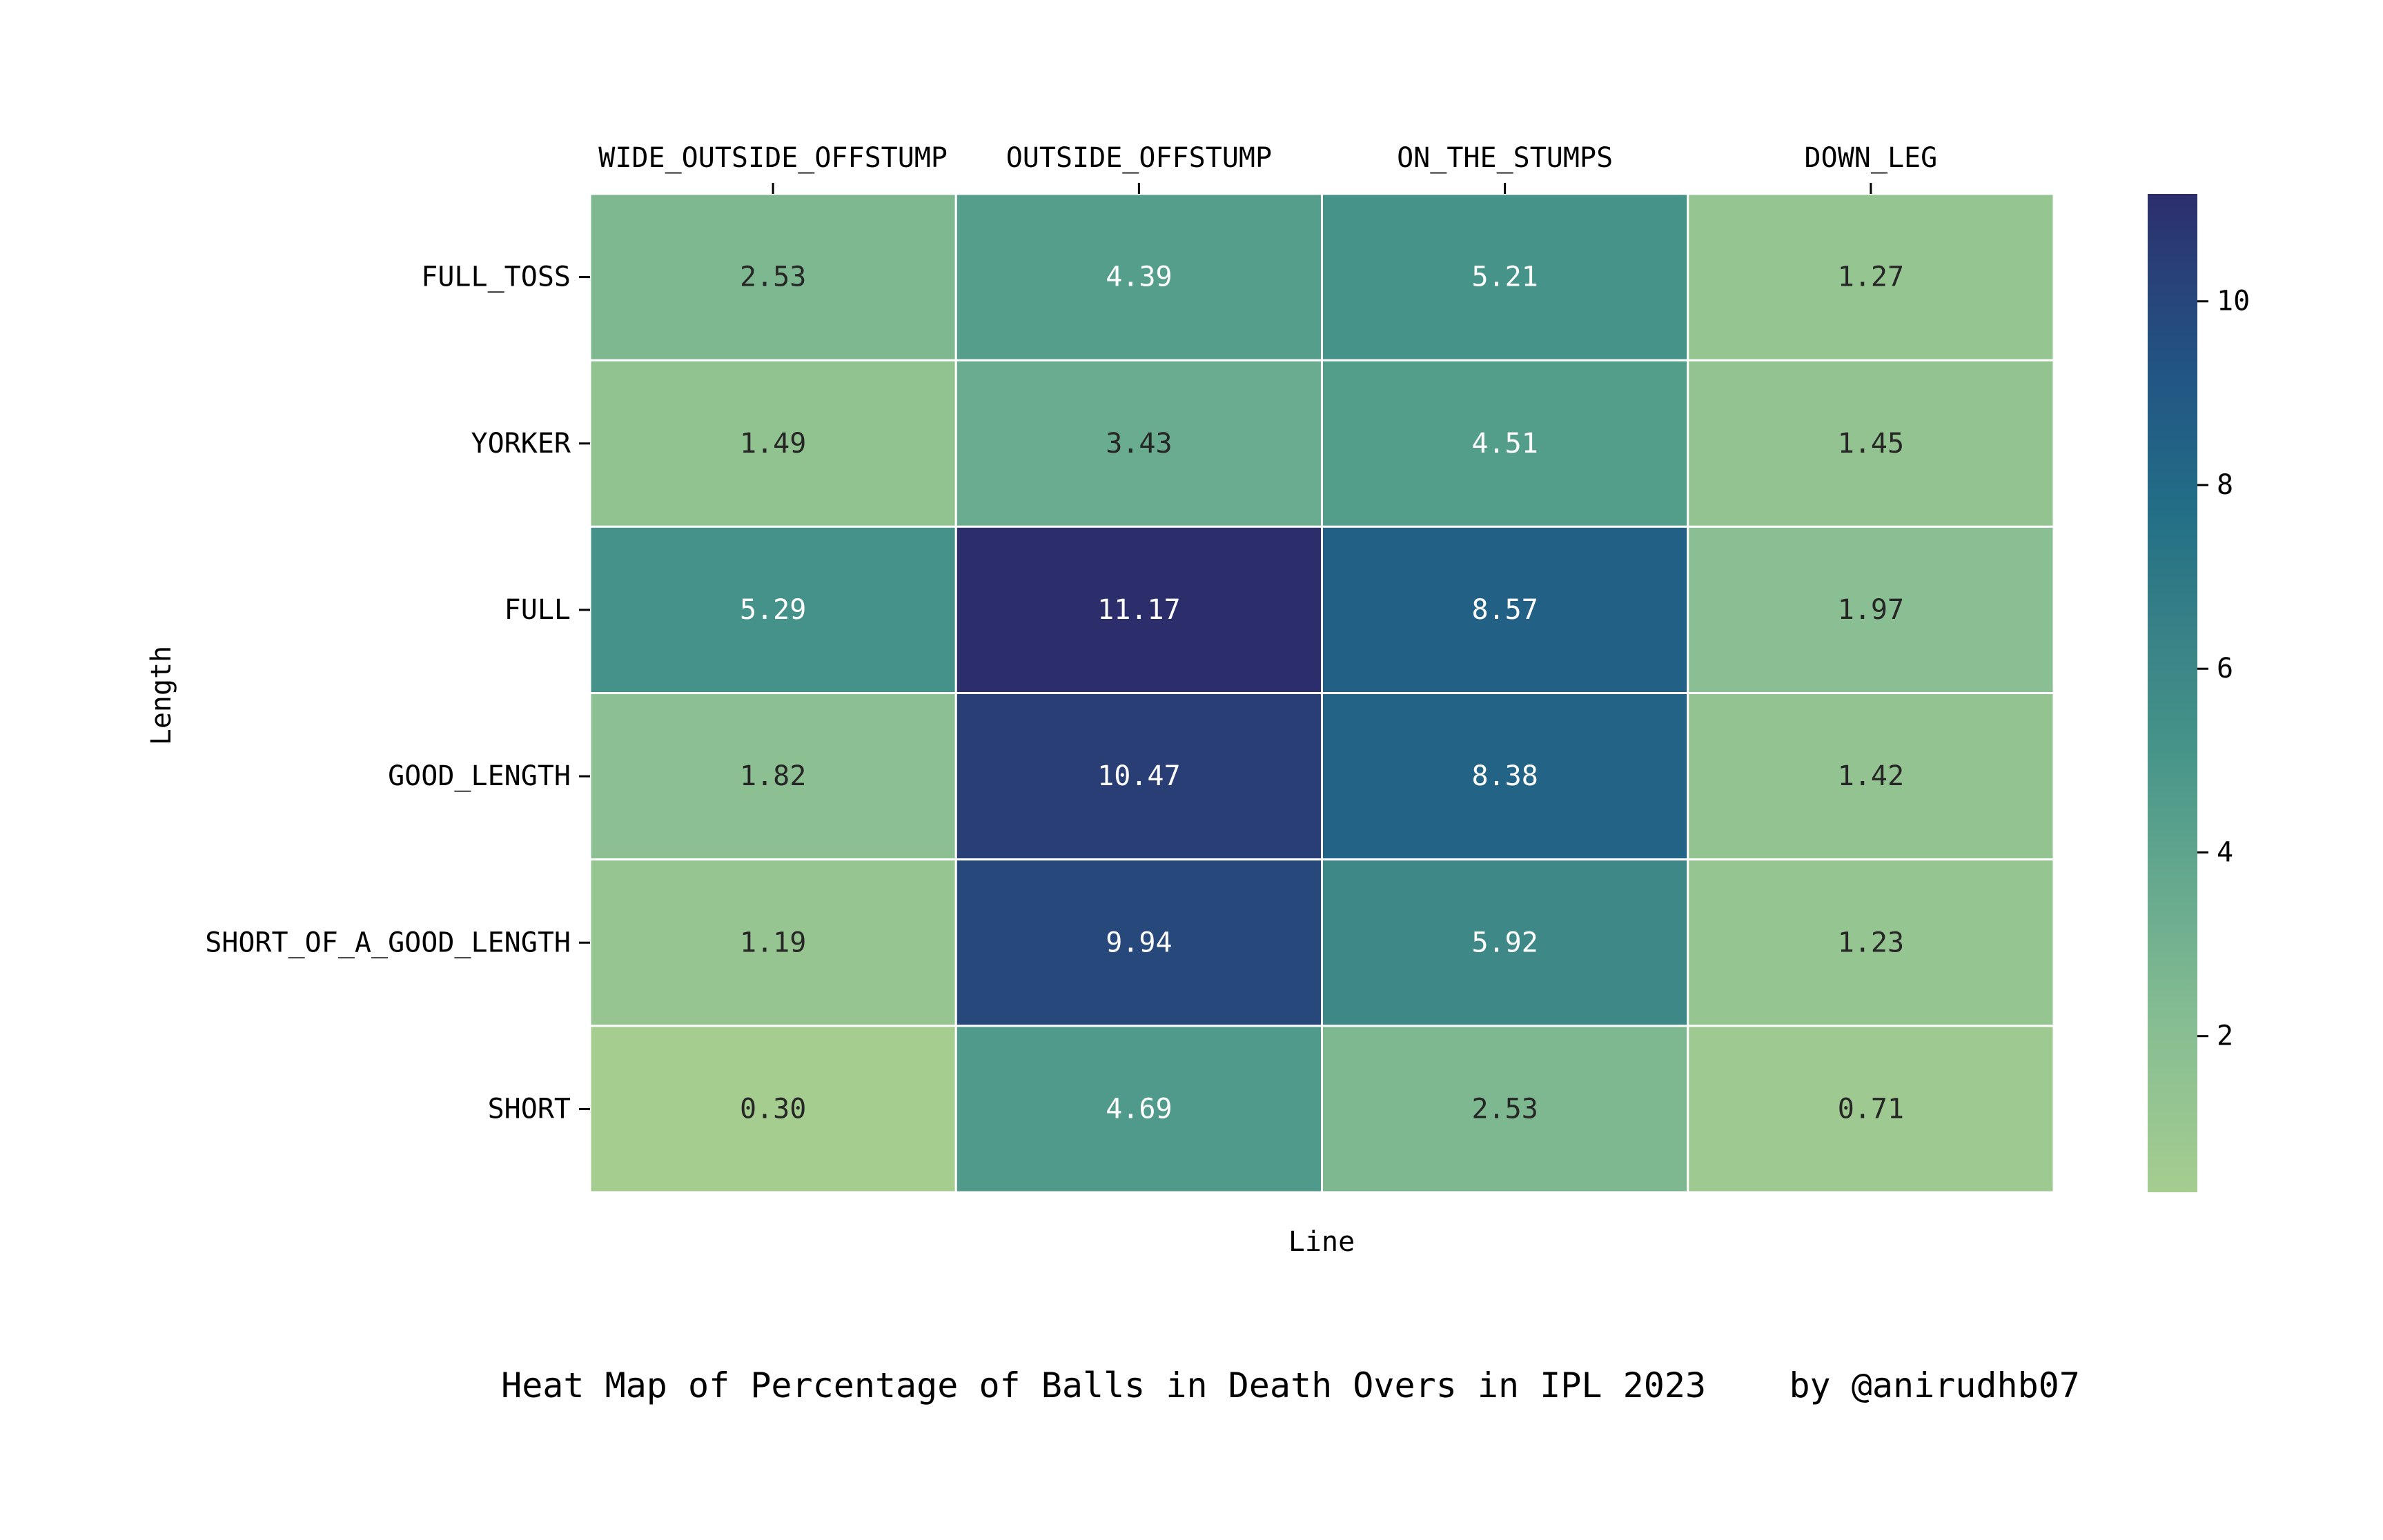  I want to click on y-tick-label: FULL, so click(537, 610).